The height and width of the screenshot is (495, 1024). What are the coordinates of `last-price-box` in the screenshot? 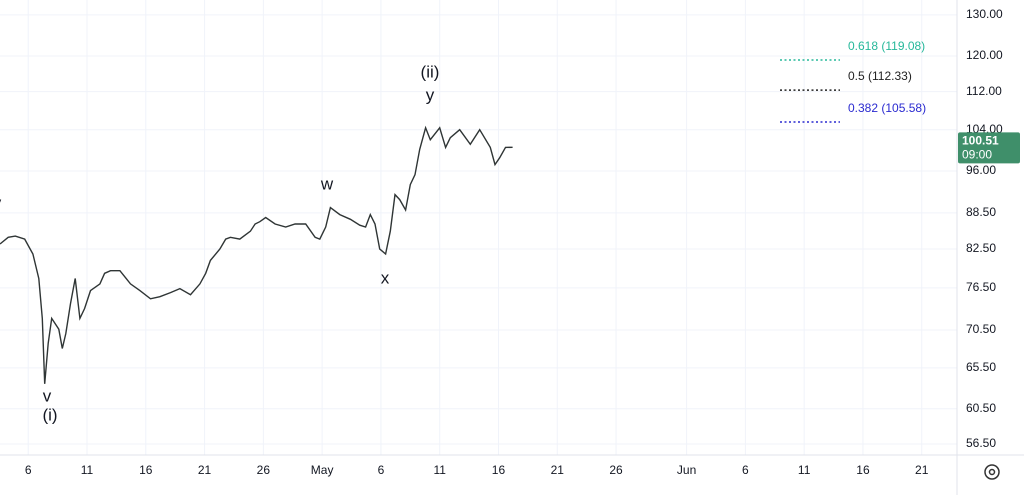 It's located at (989, 148).